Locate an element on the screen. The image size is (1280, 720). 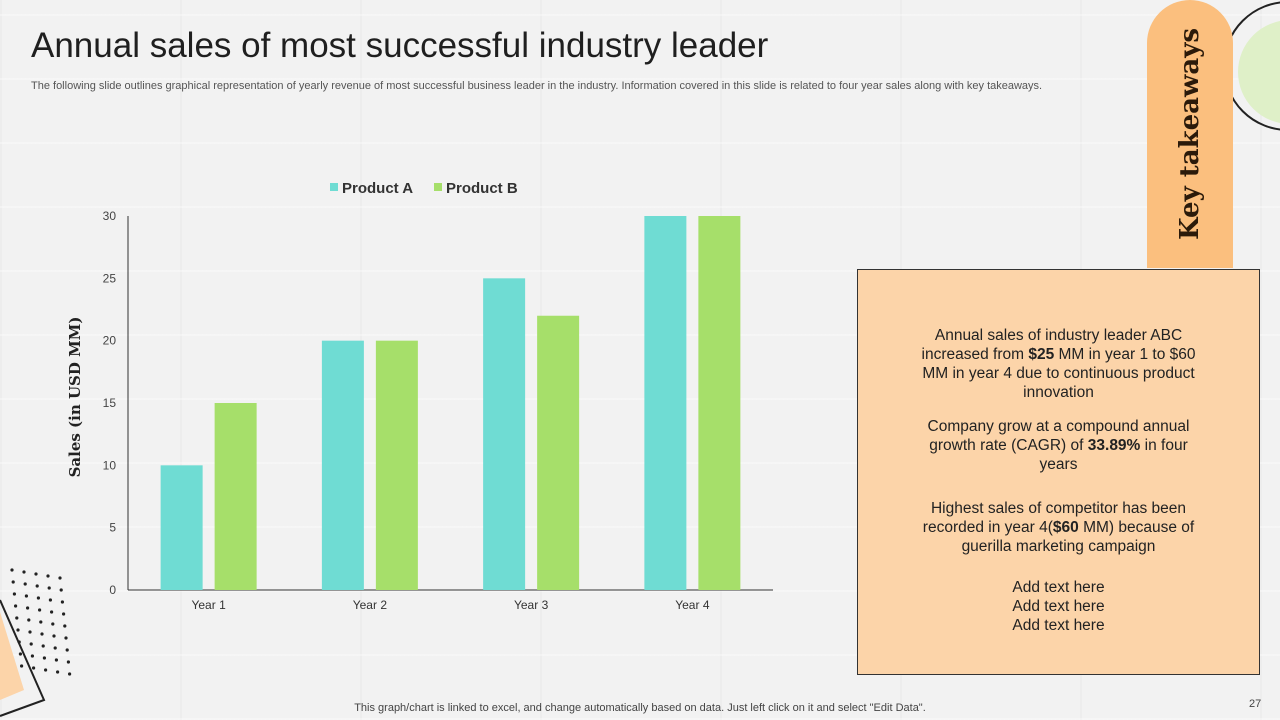
add-text-1: Add text here is located at coordinates (1058, 587).